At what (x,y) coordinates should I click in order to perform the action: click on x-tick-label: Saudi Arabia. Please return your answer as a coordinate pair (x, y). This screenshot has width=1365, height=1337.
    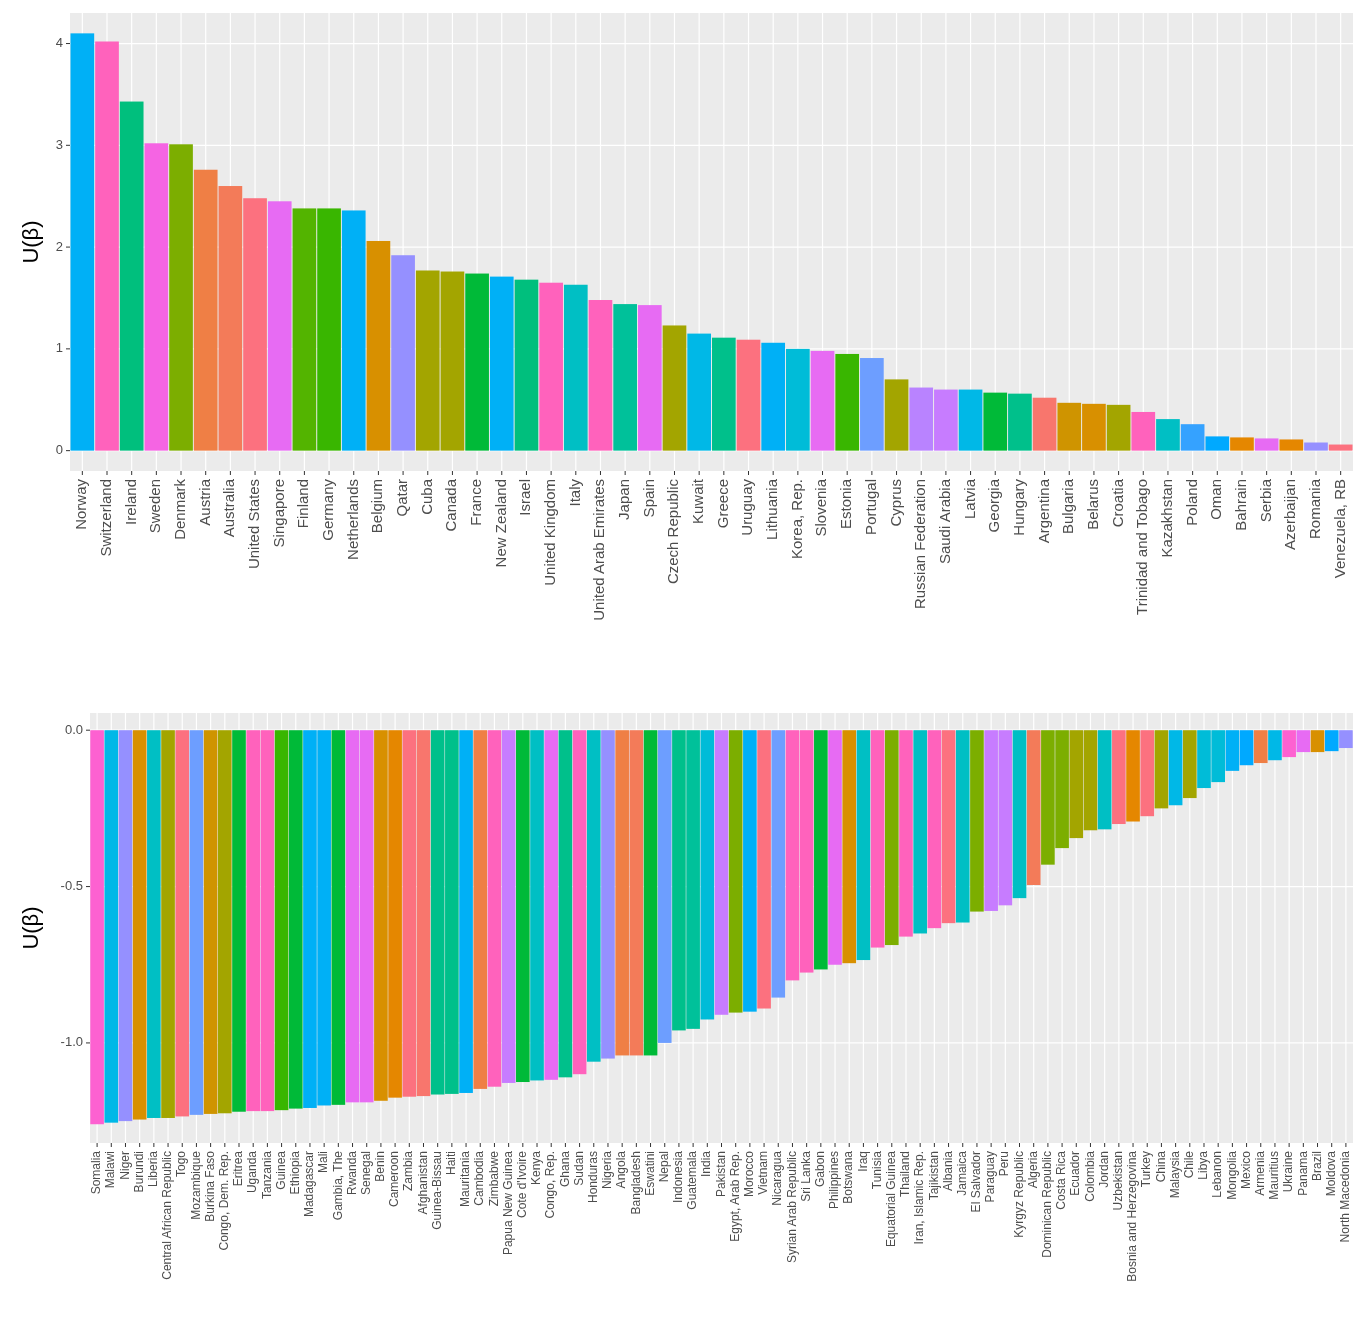
    Looking at the image, I should click on (944, 521).